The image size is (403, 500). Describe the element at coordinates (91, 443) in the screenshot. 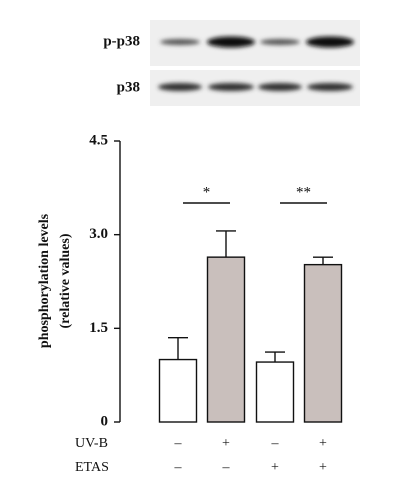

I see `condition-name: UV-B` at that location.